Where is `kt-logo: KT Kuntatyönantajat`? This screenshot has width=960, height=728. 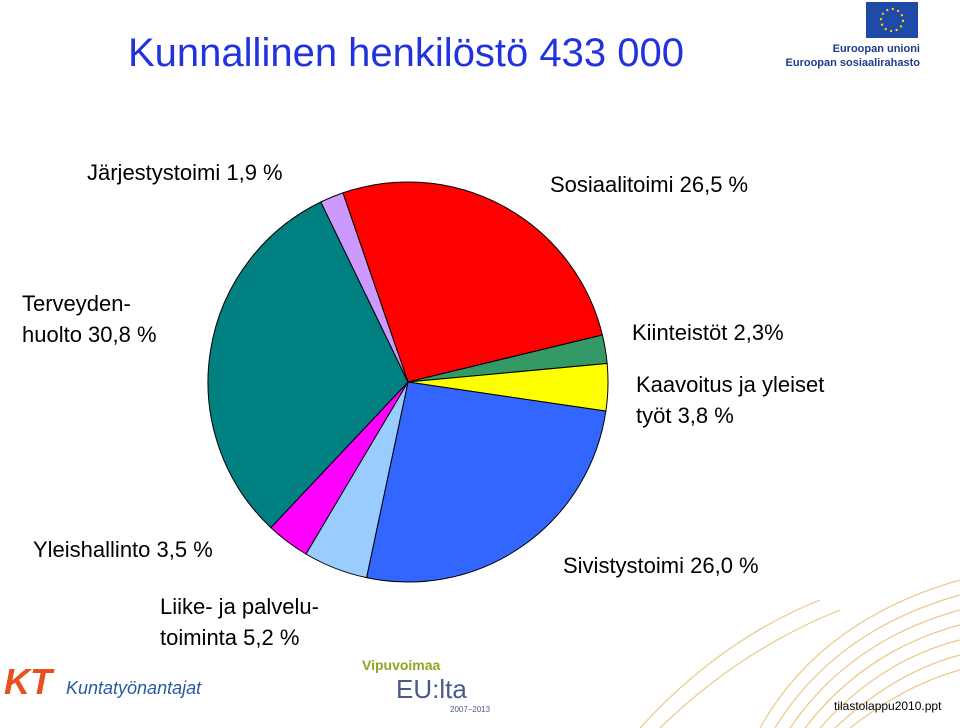
kt-logo: KT Kuntatyönantajat is located at coordinates (103, 681).